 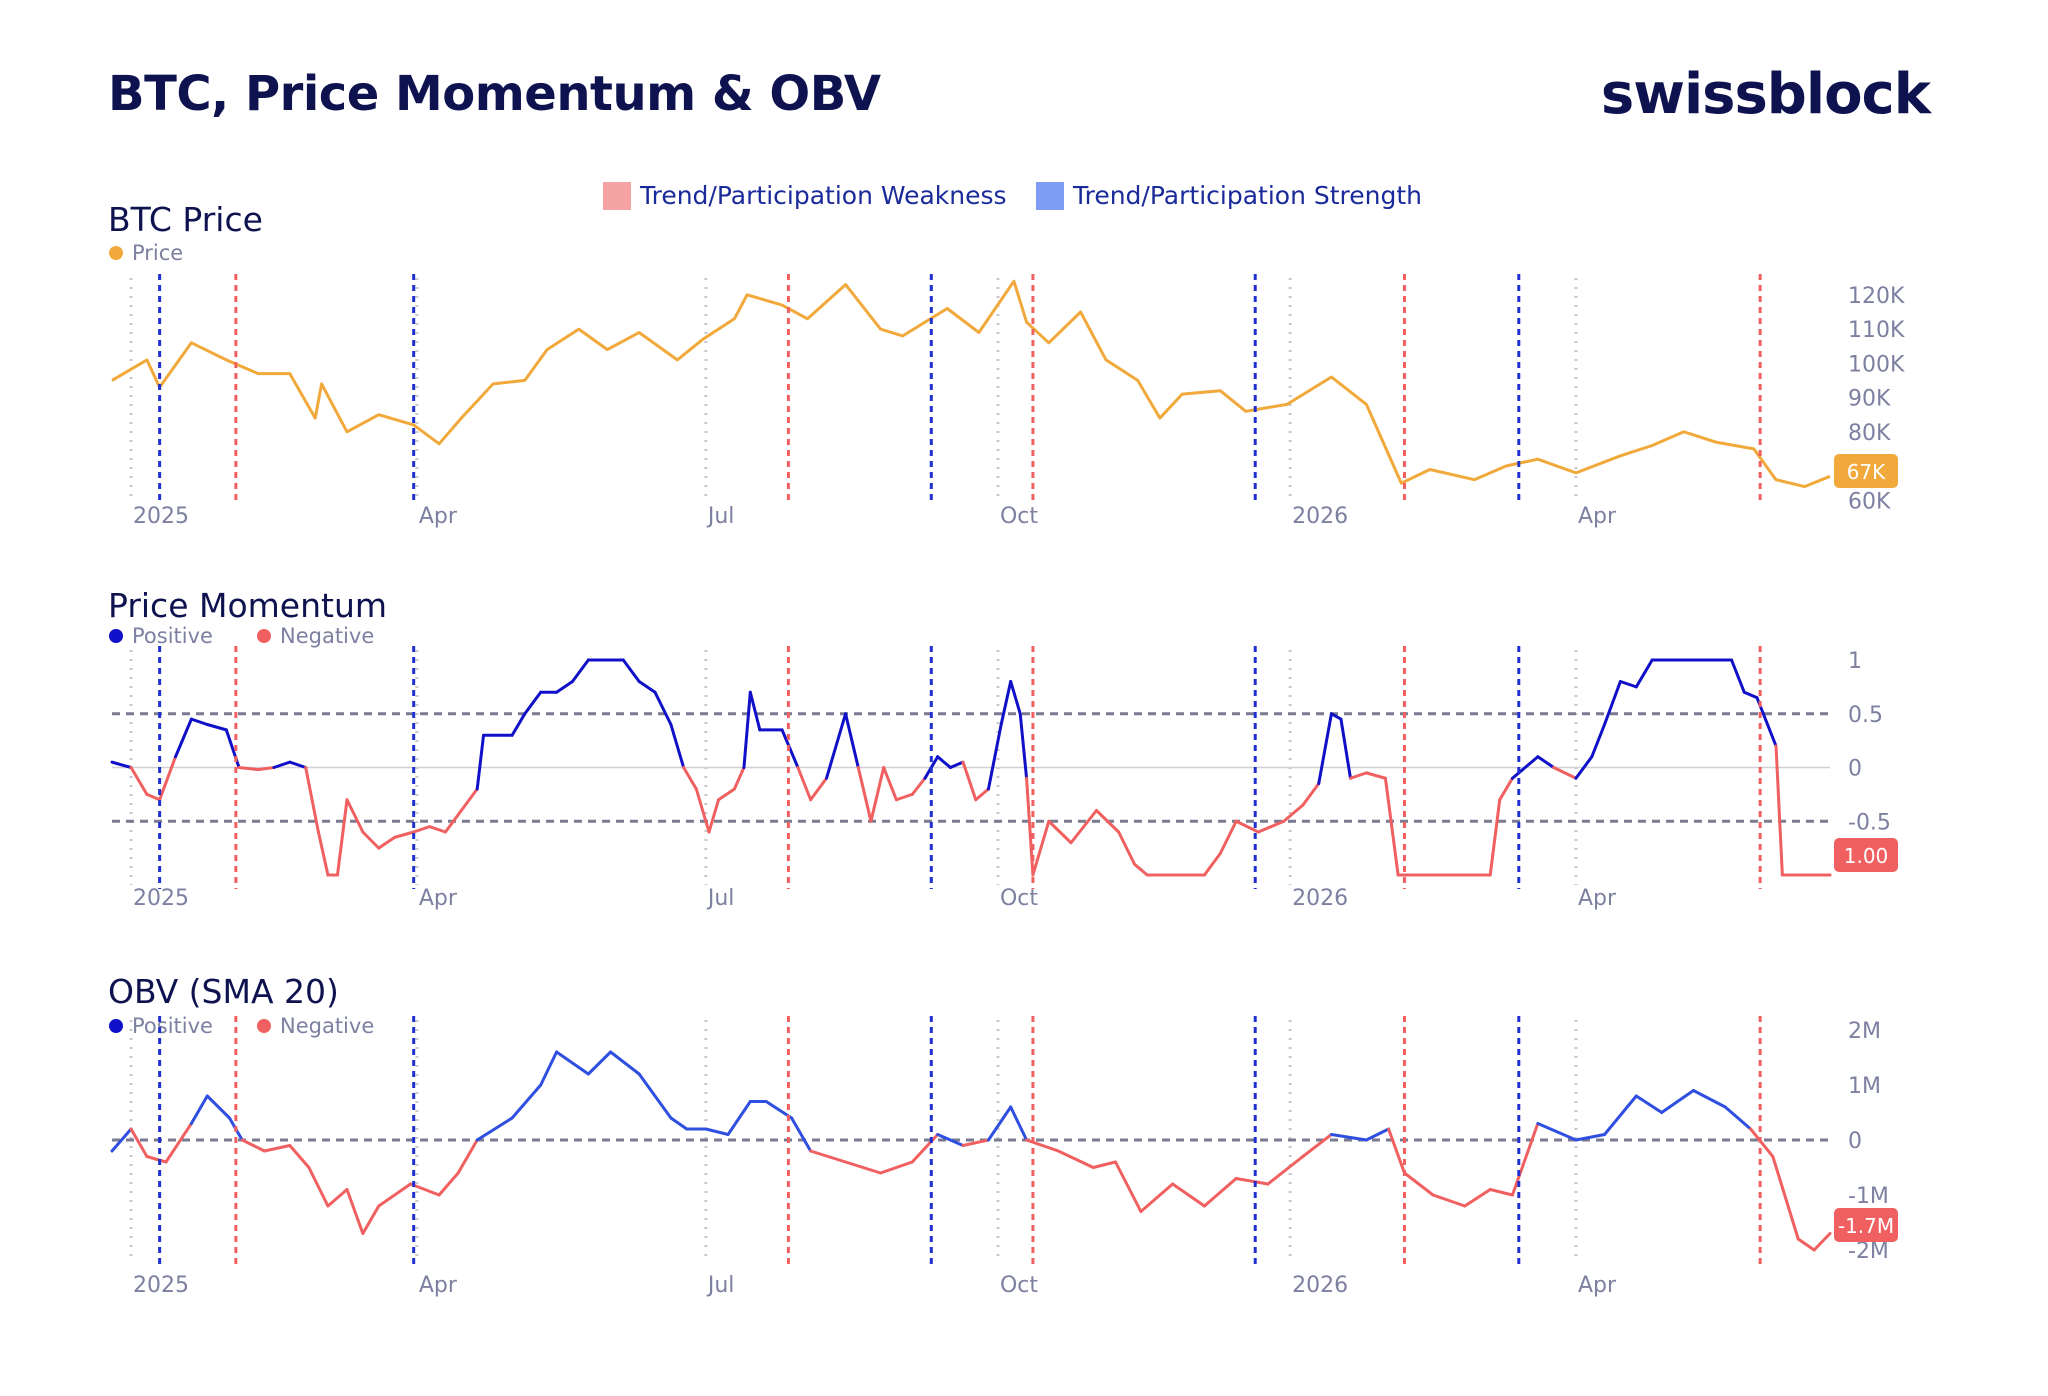 What do you see at coordinates (1765, 94) in the screenshot?
I see `brand-logo: swissblock` at bounding box center [1765, 94].